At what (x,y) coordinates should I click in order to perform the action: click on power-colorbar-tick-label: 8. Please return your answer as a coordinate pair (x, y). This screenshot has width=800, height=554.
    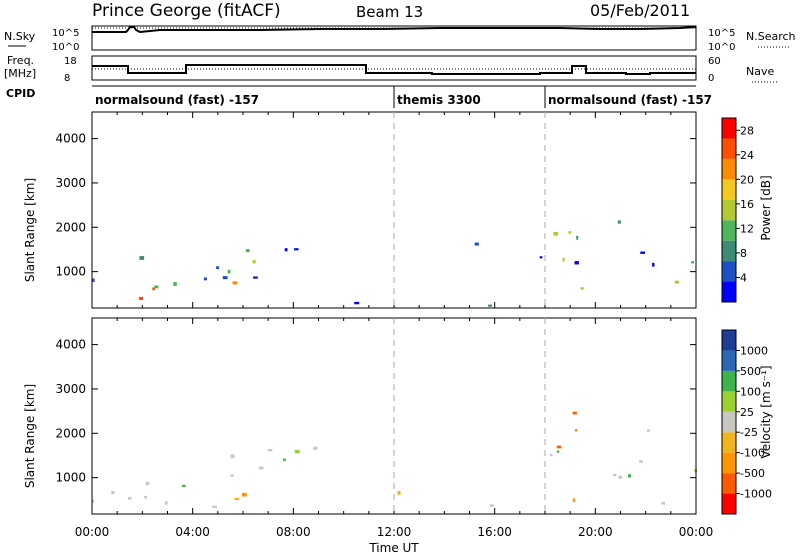
    Looking at the image, I should click on (743, 253).